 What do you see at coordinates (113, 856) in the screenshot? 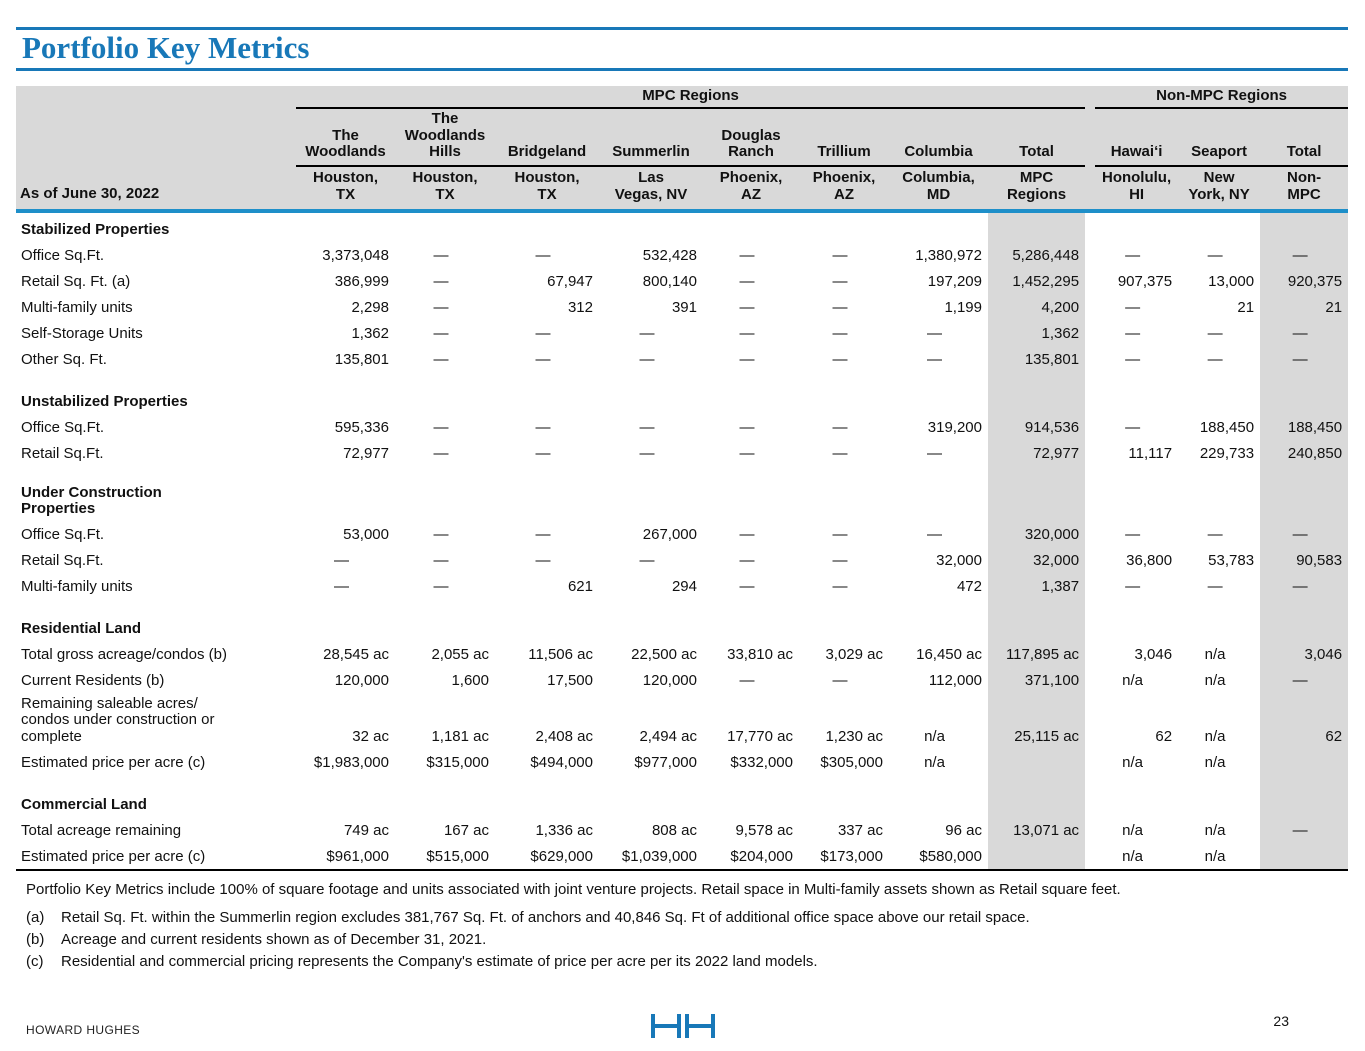
I see `row-label: Estimated price per acre (c)` at bounding box center [113, 856].